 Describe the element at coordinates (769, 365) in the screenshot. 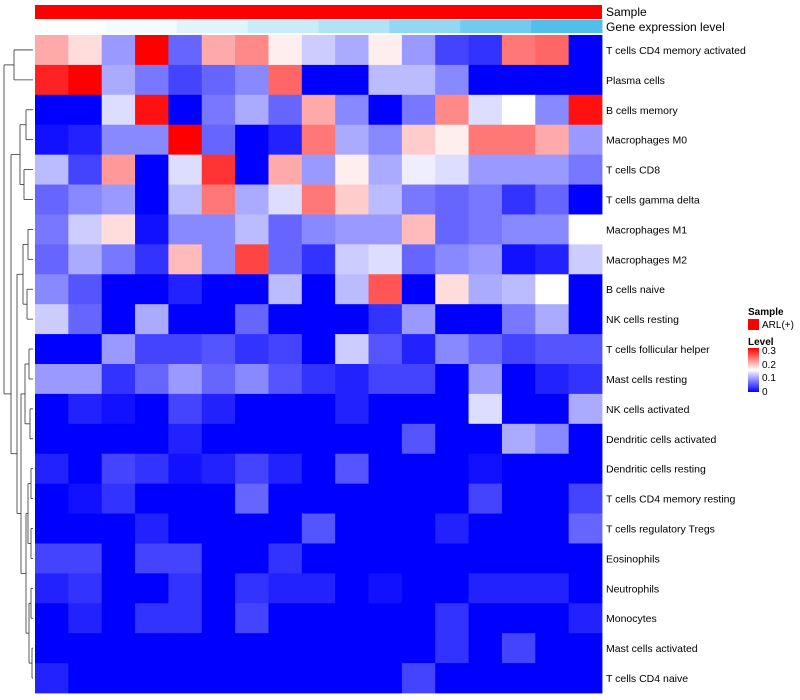

I see `legend-tick-1: 0.2` at that location.